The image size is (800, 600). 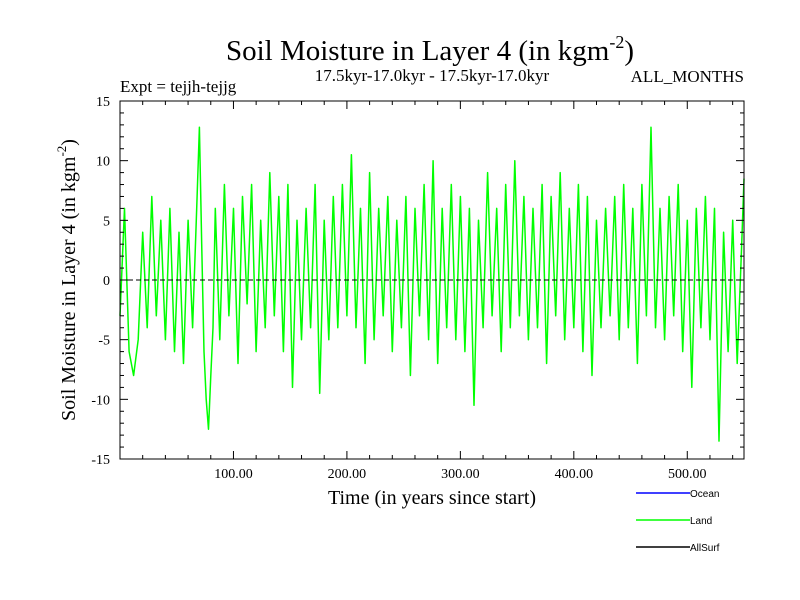 I want to click on y-axis-label: Soil Moisture in Layer 4 (in kgm-2), so click(x=67, y=280).